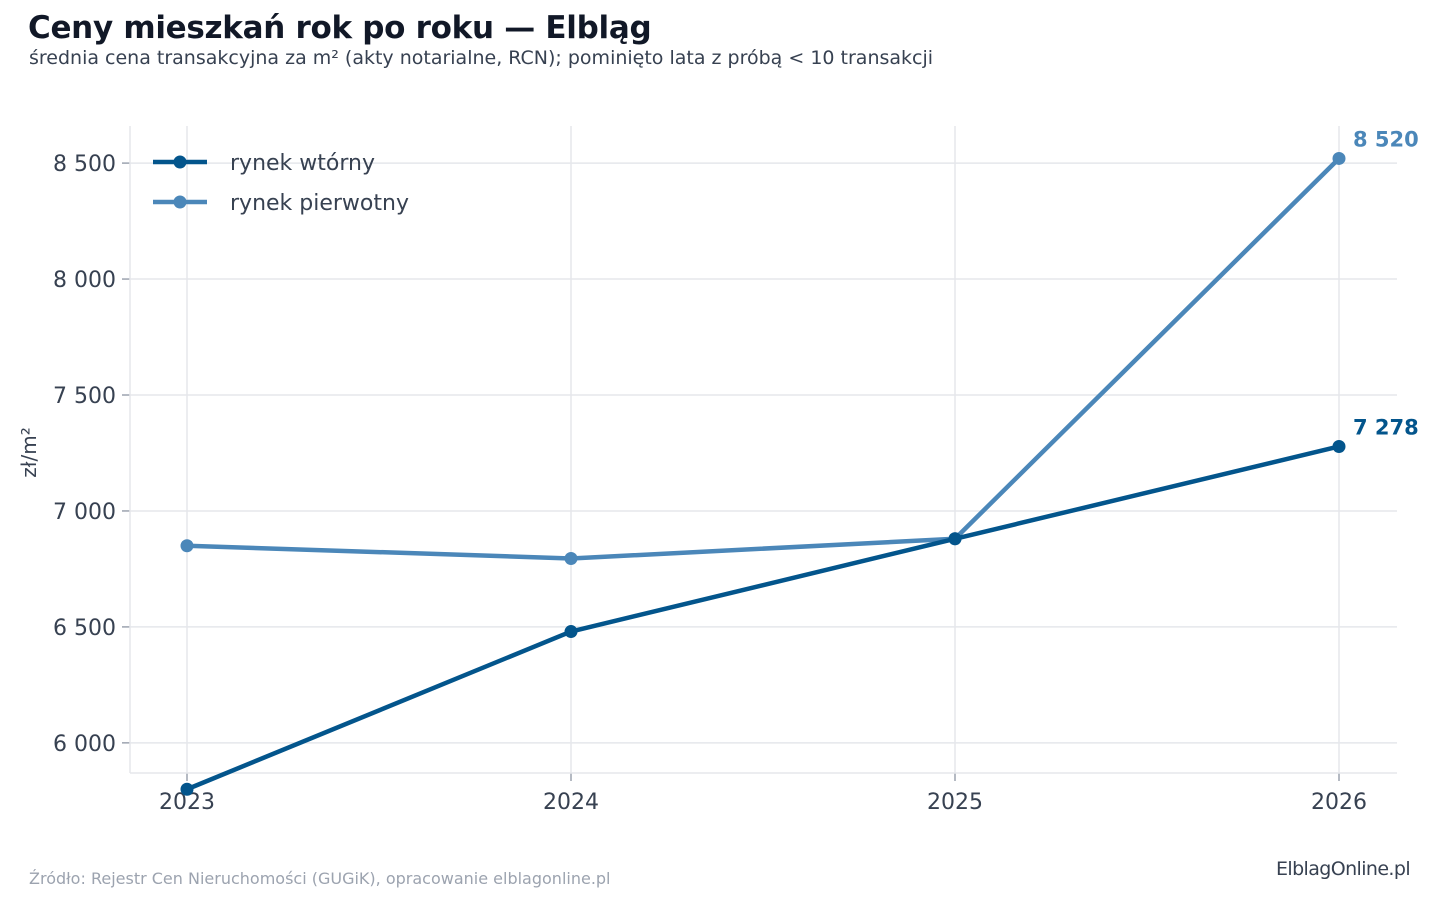 The width and height of the screenshot is (1440, 900). I want to click on y-tick-label: 8 000, so click(84, 280).